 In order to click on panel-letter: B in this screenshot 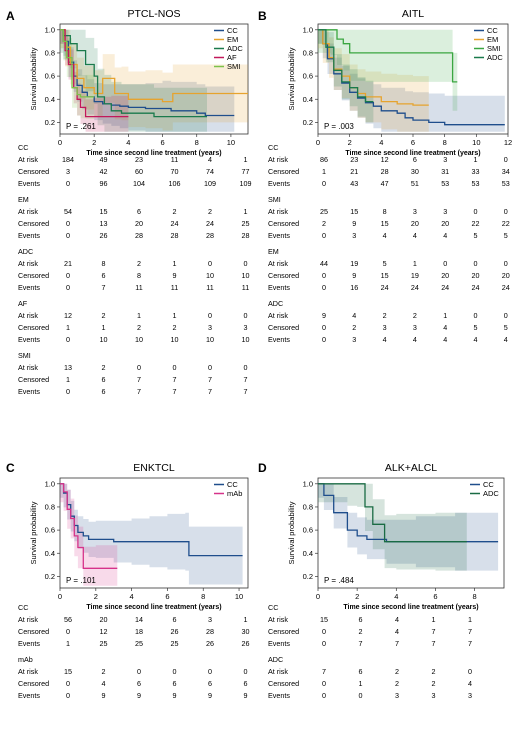, I will do `click(262, 16)`.